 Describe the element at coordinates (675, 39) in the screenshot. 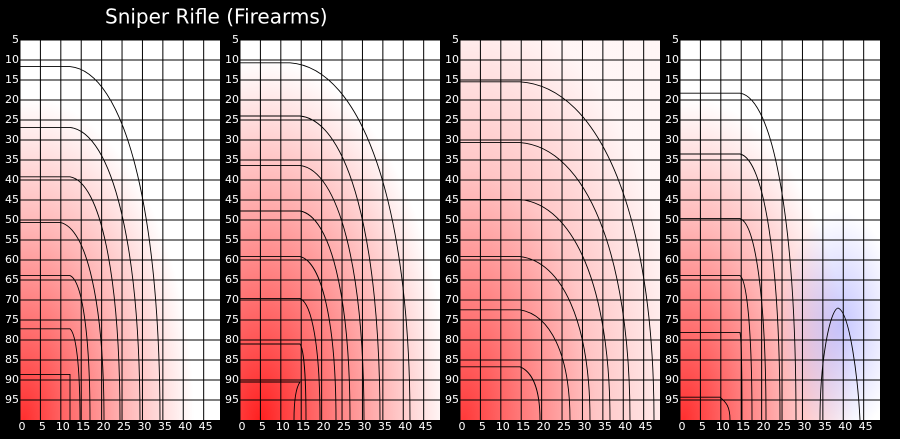

I see `y-tick-label: 5` at that location.